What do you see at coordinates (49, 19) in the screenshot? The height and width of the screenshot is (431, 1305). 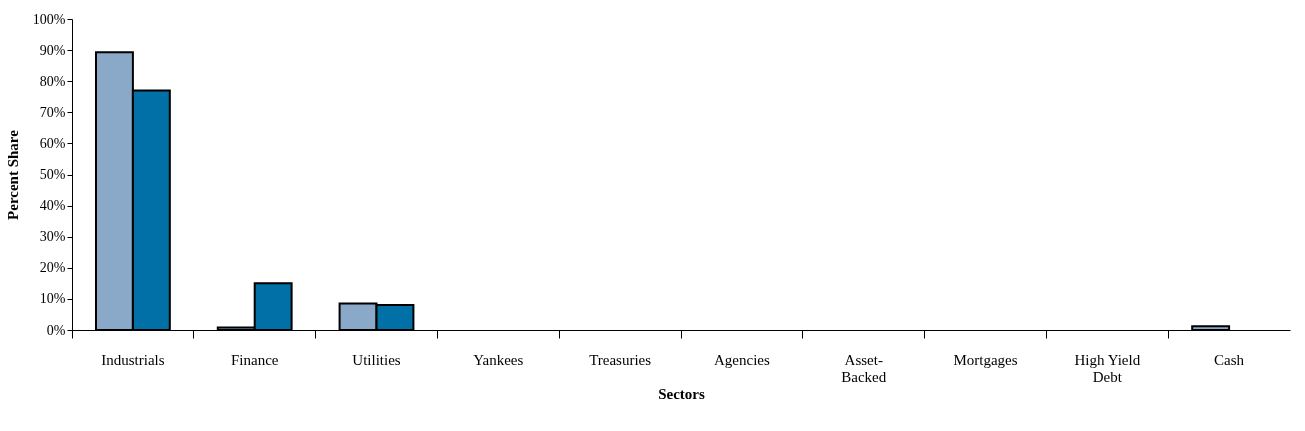 I see `y-tick-label: 100%` at bounding box center [49, 19].